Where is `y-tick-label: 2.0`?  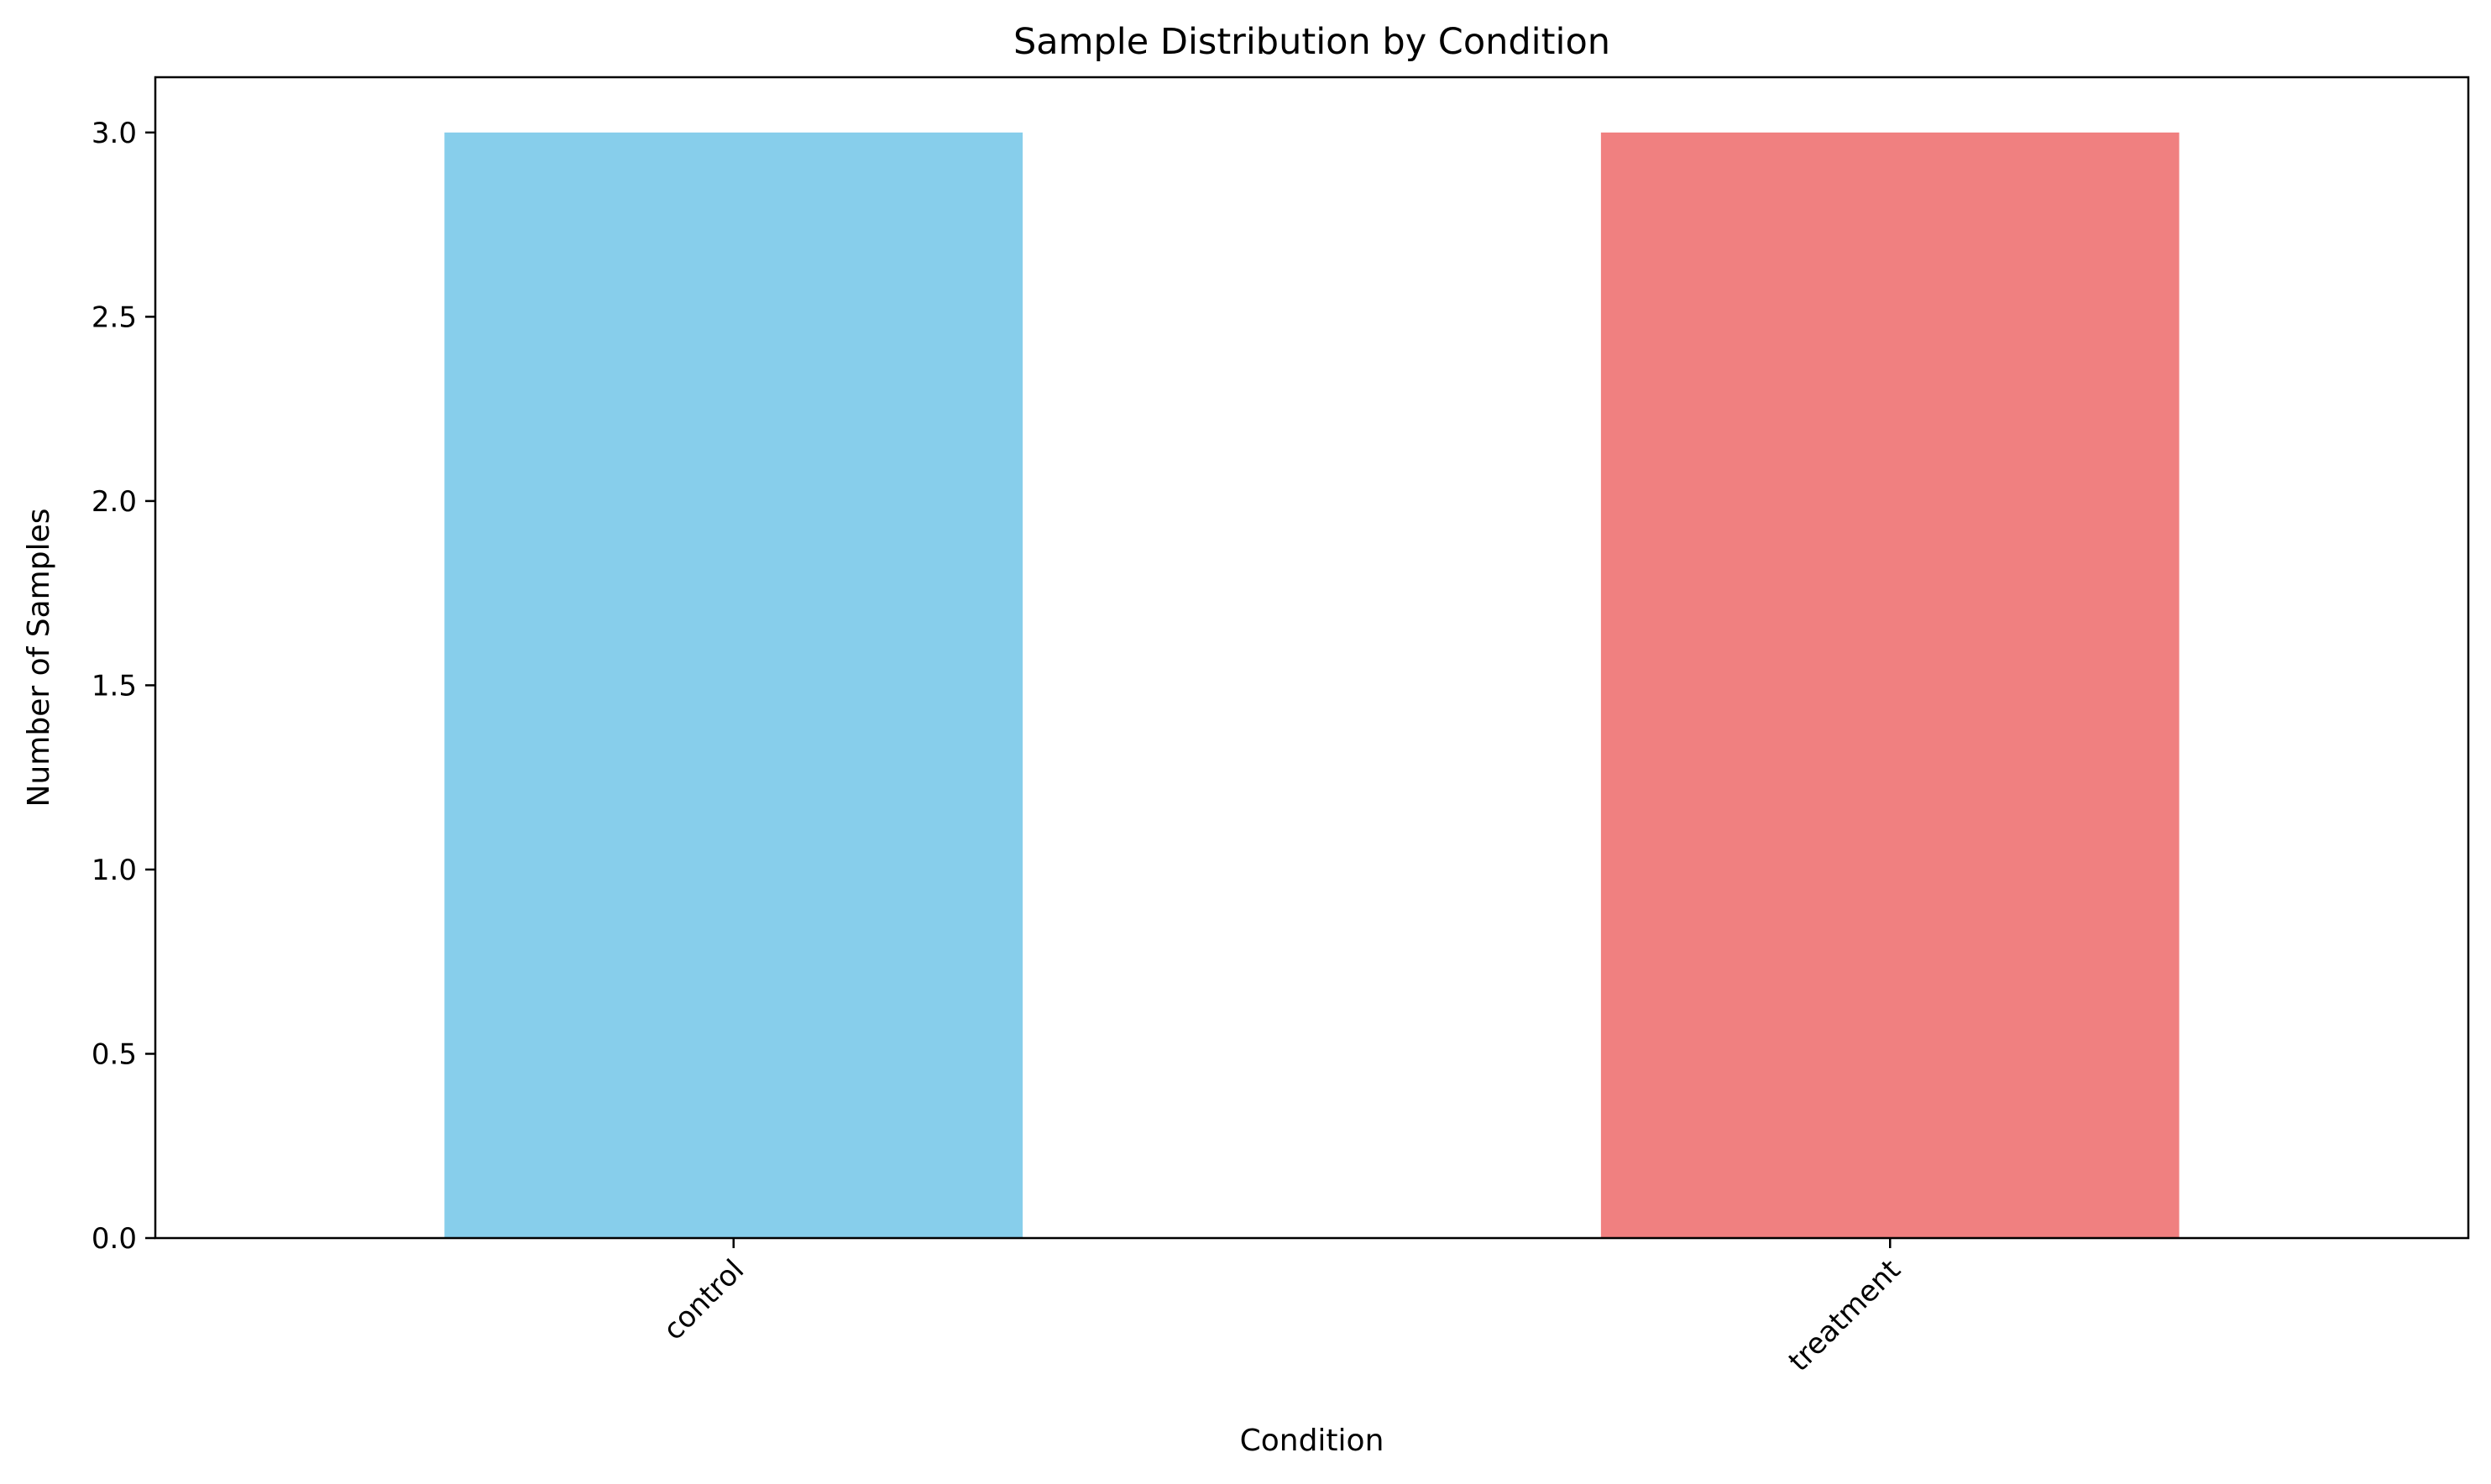
y-tick-label: 2.0 is located at coordinates (115, 502).